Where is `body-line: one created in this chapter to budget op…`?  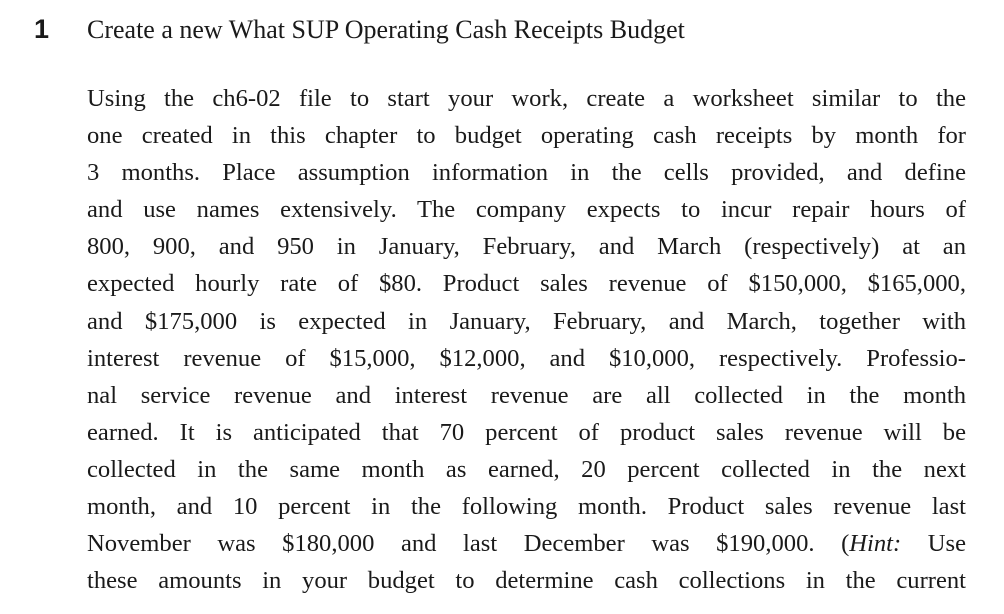 body-line: one created in this chapter to budget op… is located at coordinates (526, 136).